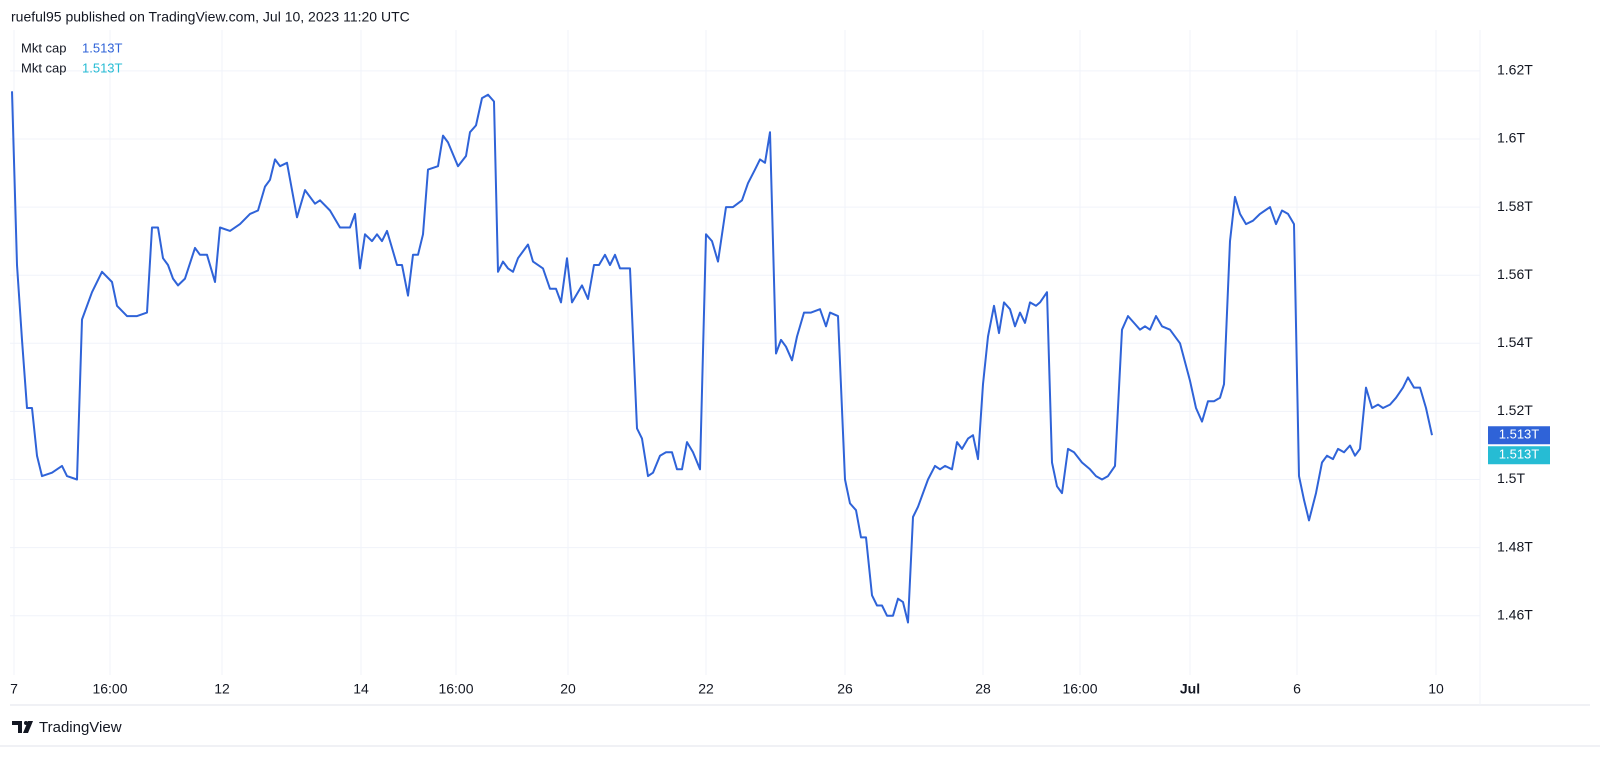 Image resolution: width=1600 pixels, height=762 pixels. Describe the element at coordinates (983, 689) in the screenshot. I see `x-tick-label: 28` at that location.